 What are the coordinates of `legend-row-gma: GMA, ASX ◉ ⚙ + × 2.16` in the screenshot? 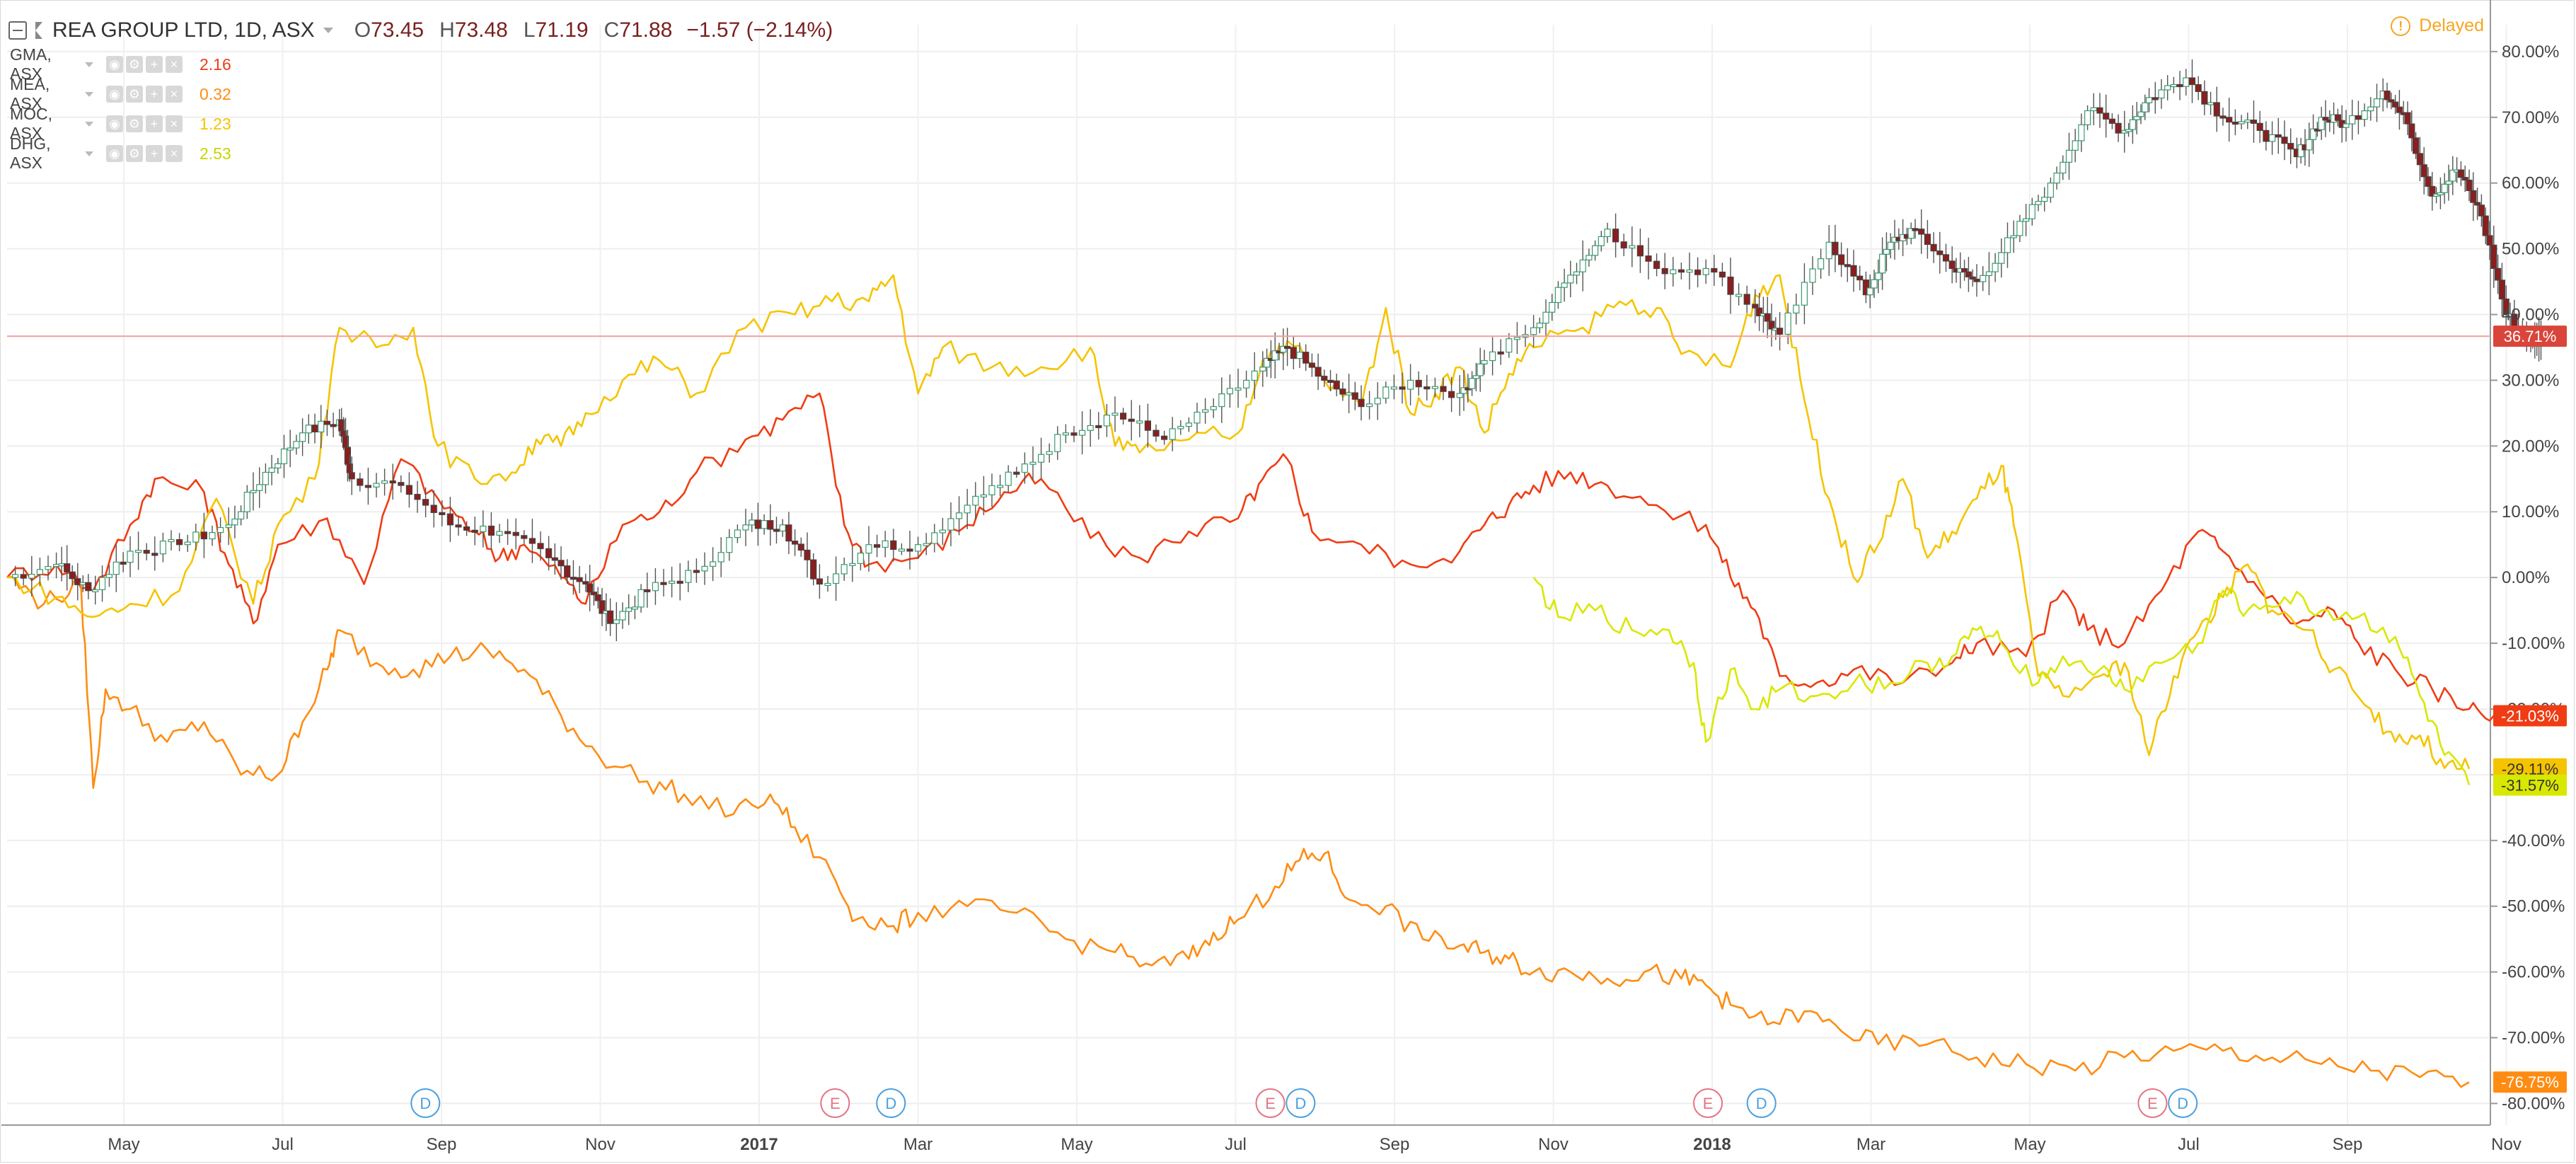 It's located at (120, 64).